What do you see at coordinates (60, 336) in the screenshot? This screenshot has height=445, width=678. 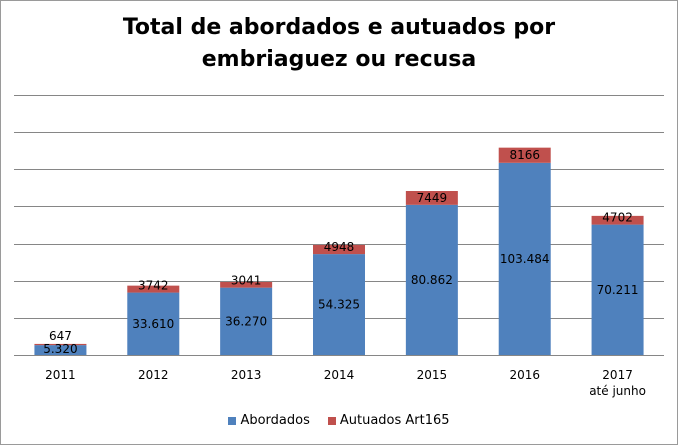 I see `data-label-autuados: 647` at bounding box center [60, 336].